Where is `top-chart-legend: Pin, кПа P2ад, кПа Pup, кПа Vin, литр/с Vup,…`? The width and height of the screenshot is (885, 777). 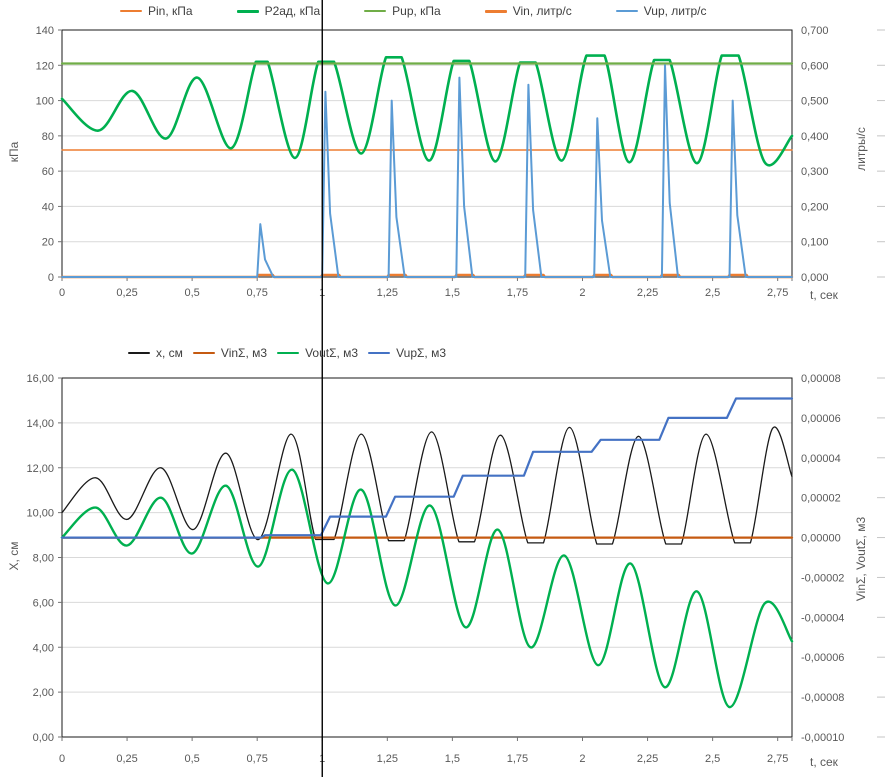 top-chart-legend: Pin, кПа P2ад, кПа Pup, кПа Vin, литр/с Vup,… is located at coordinates (413, 11).